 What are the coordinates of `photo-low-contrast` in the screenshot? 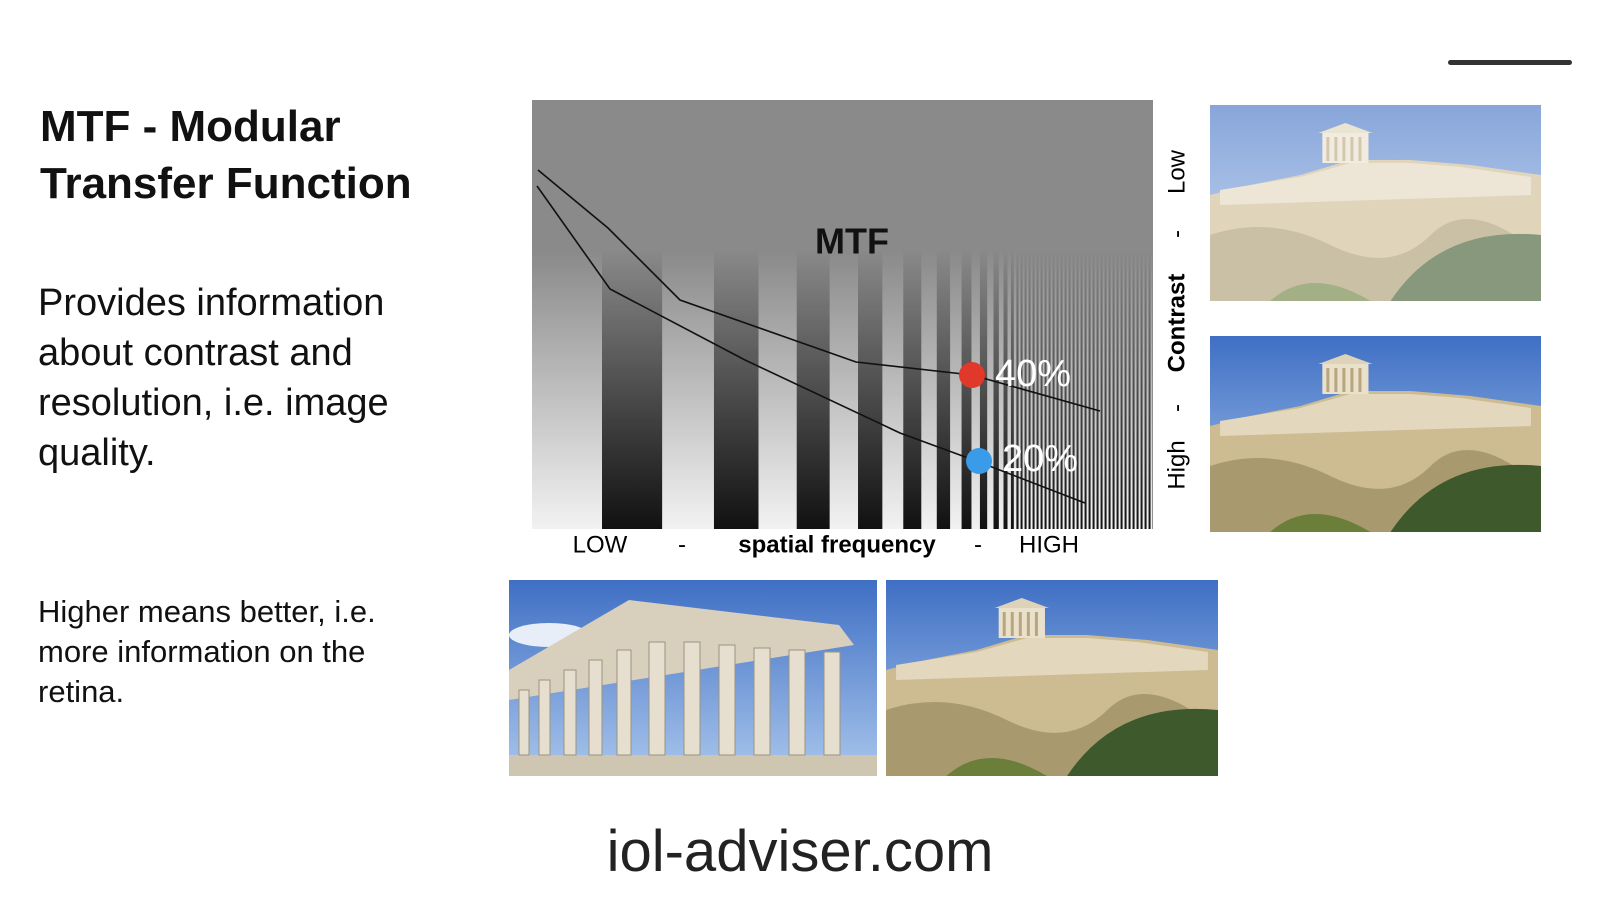 It's located at (1375, 203).